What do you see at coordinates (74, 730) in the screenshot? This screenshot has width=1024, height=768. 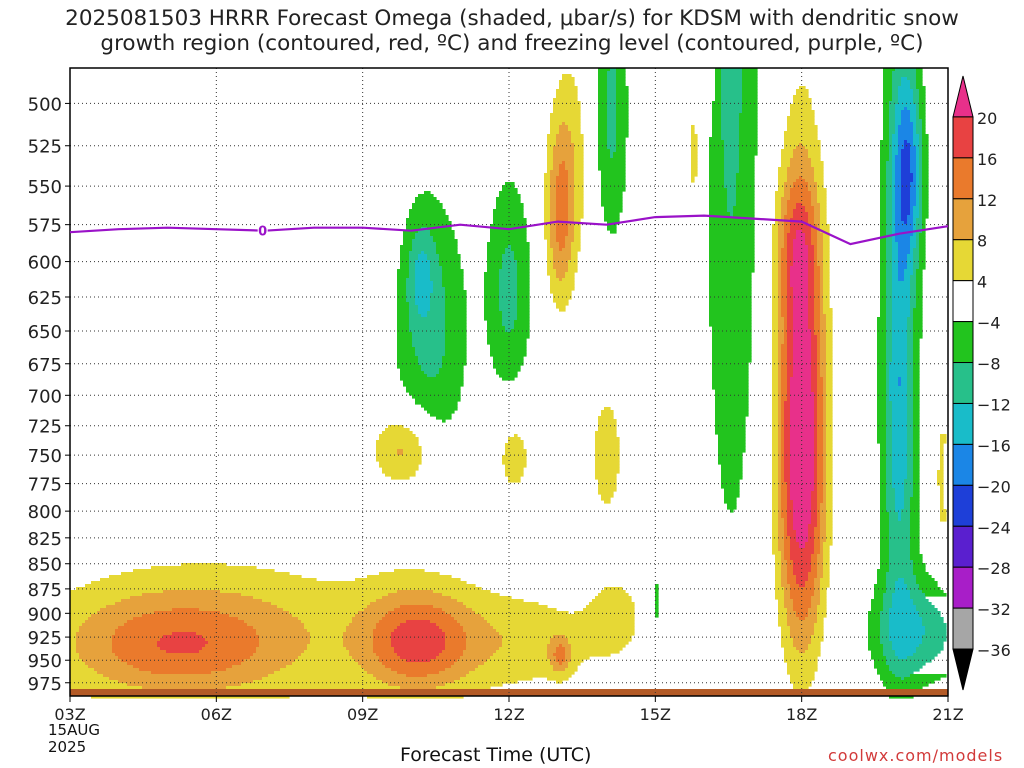 I see `date-caption-day: 15AUG` at bounding box center [74, 730].